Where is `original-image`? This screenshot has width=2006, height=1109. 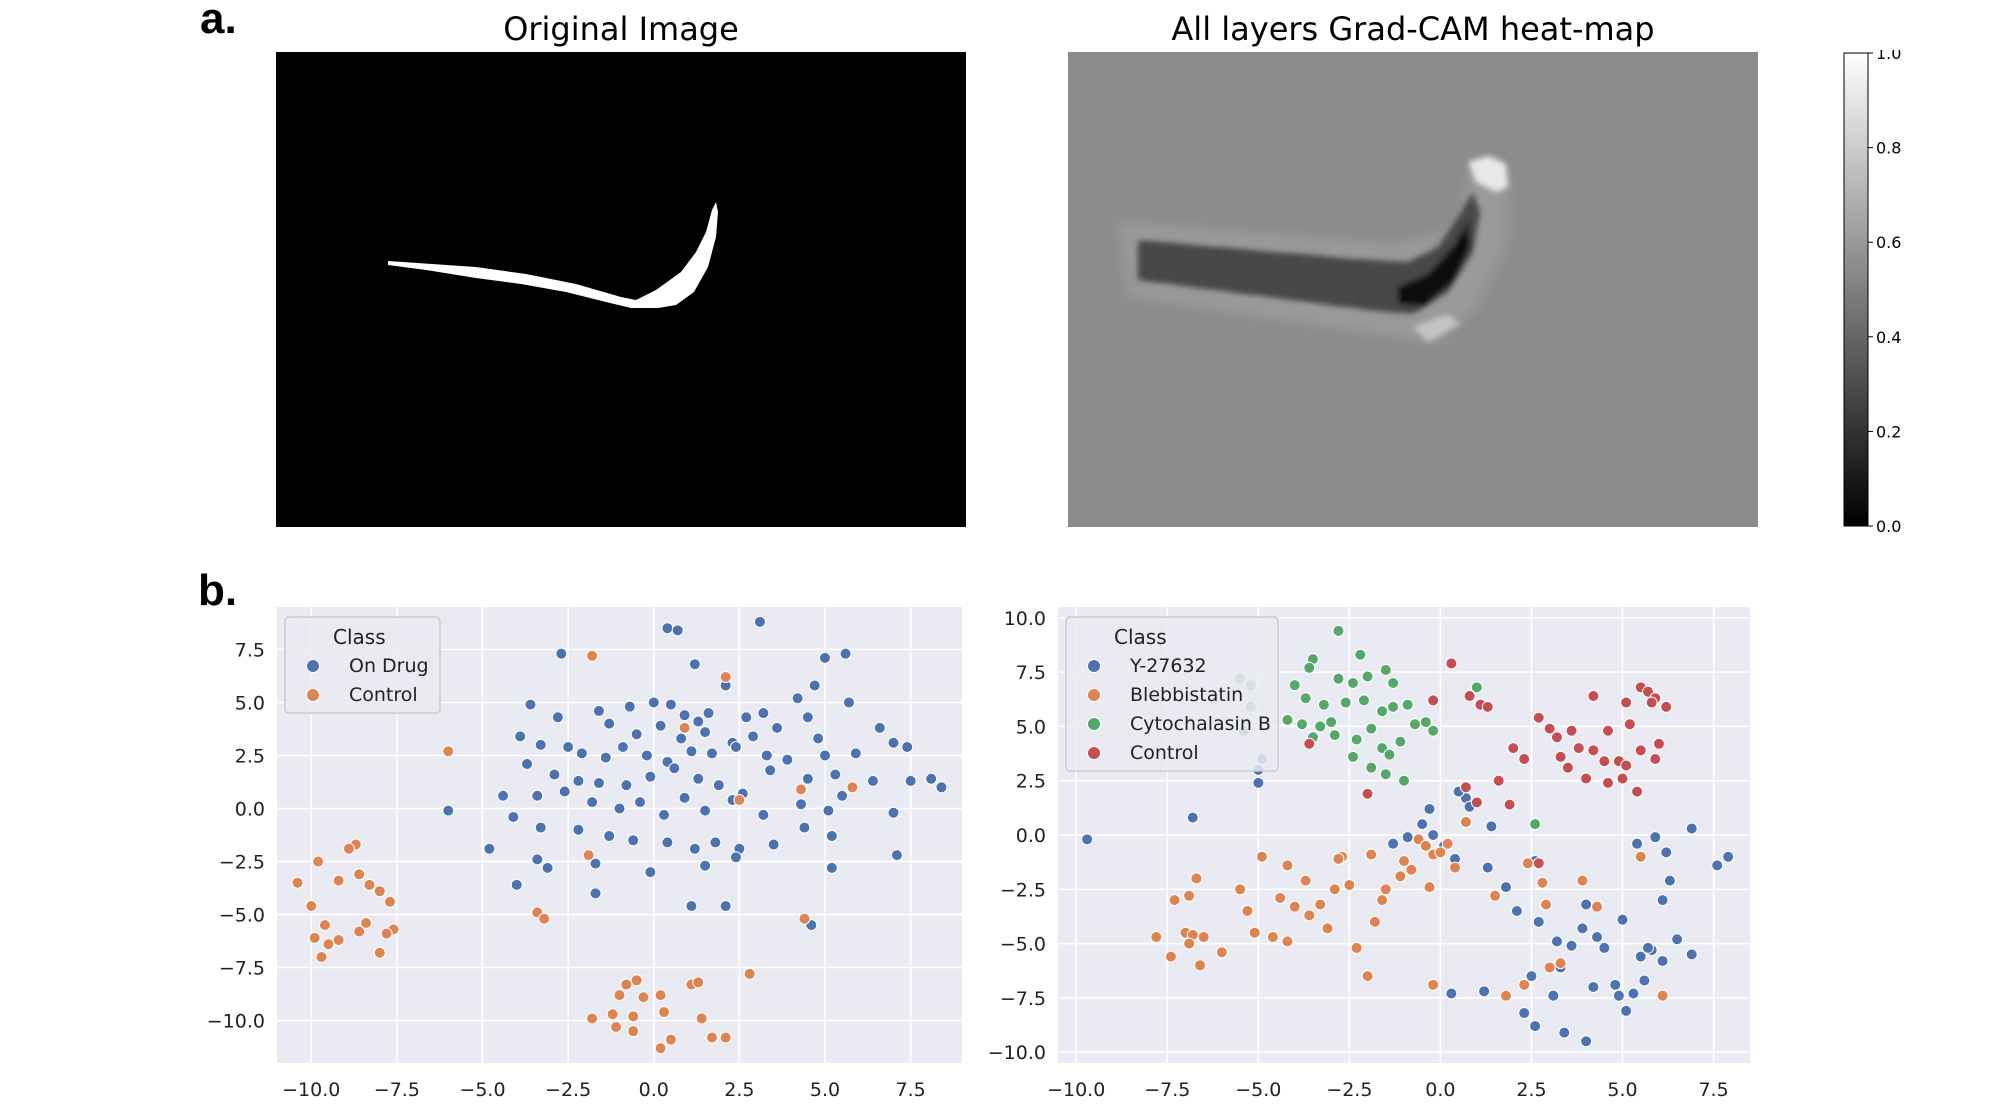 original-image is located at coordinates (621, 289).